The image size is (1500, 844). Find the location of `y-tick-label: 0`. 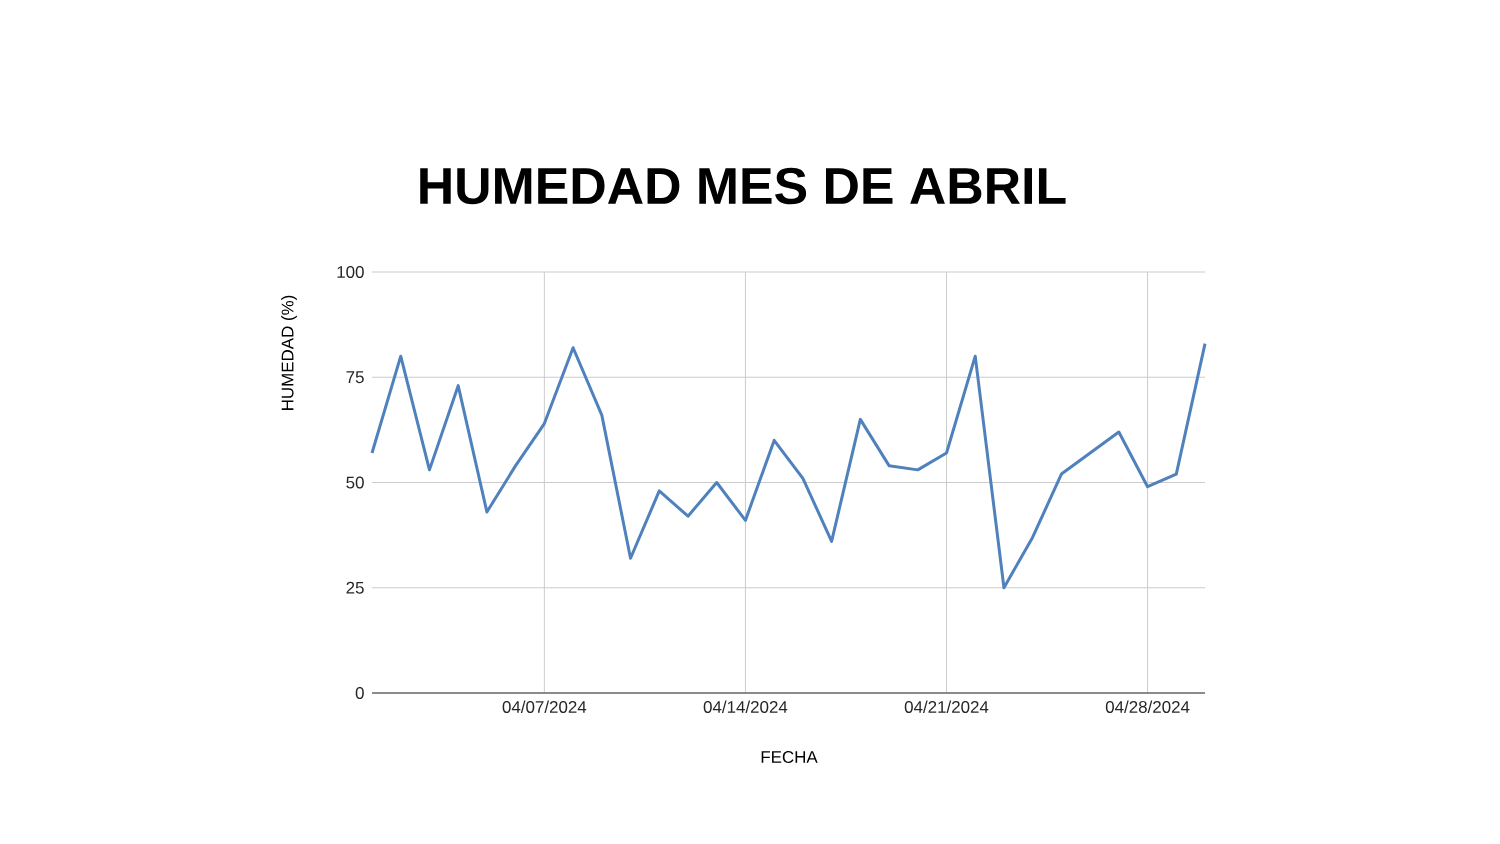

y-tick-label: 0 is located at coordinates (359, 693).